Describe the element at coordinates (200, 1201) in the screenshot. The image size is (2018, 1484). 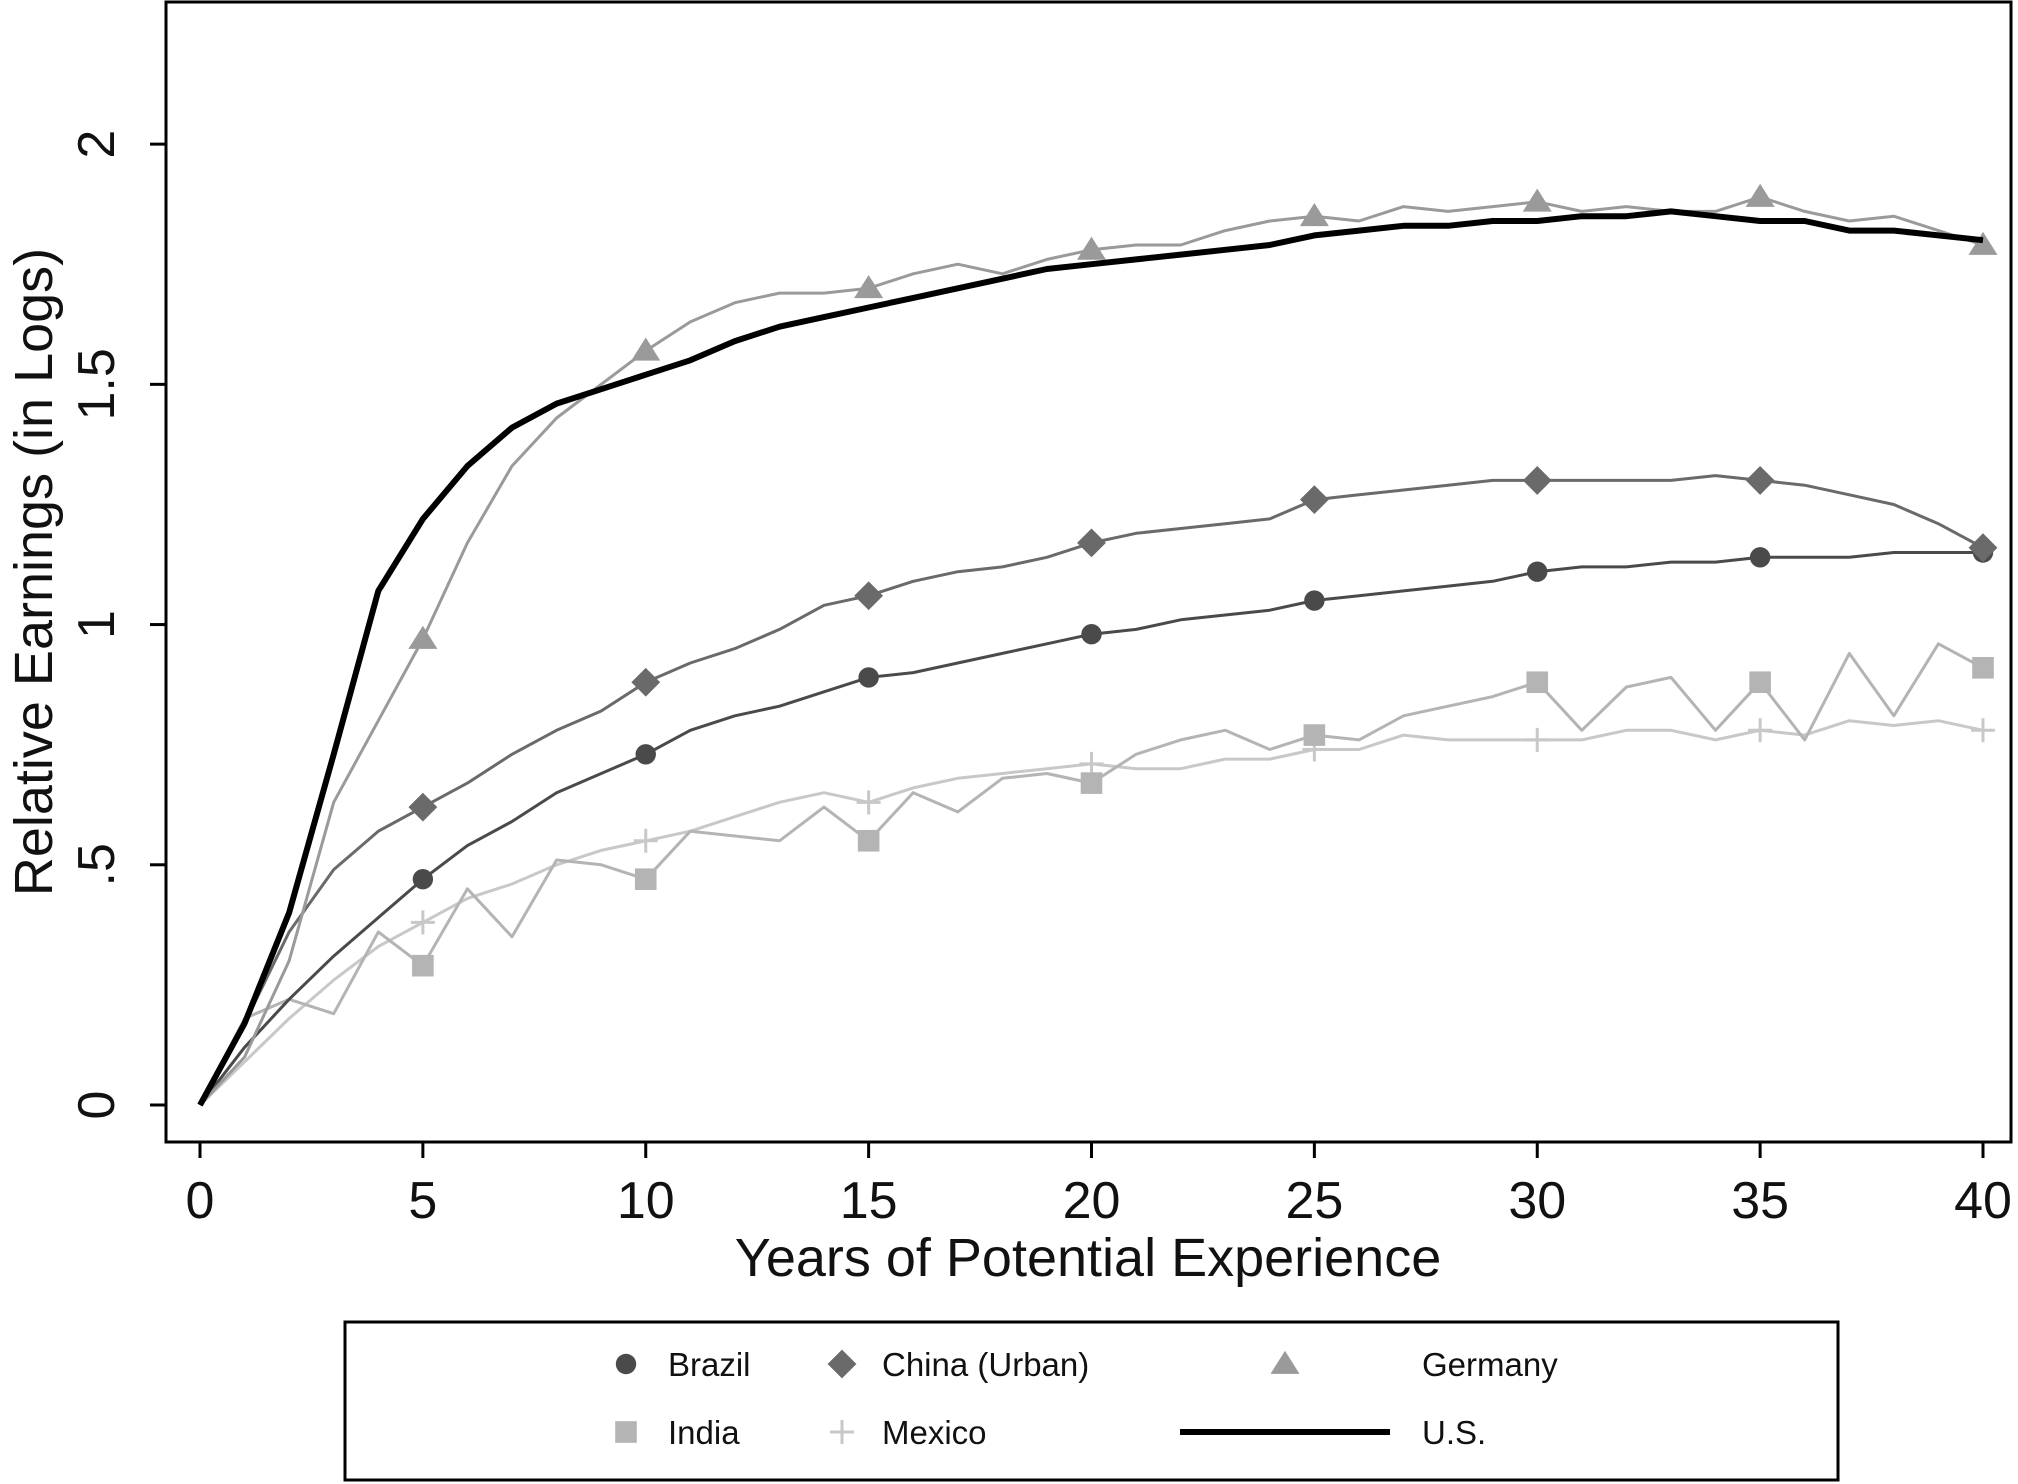
I see `x-tick-label: 0` at that location.